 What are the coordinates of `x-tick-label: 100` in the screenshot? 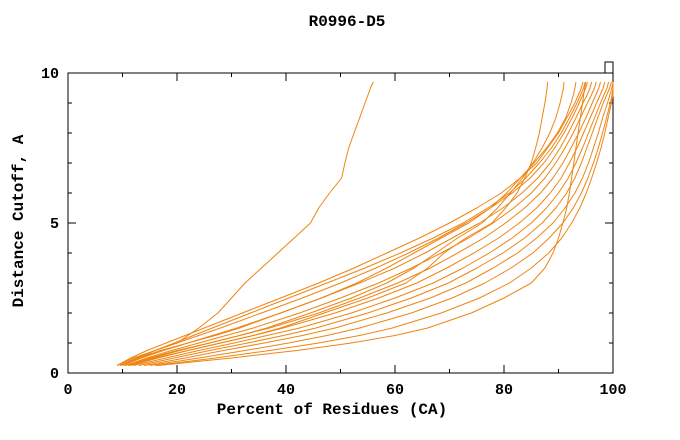 It's located at (612, 390).